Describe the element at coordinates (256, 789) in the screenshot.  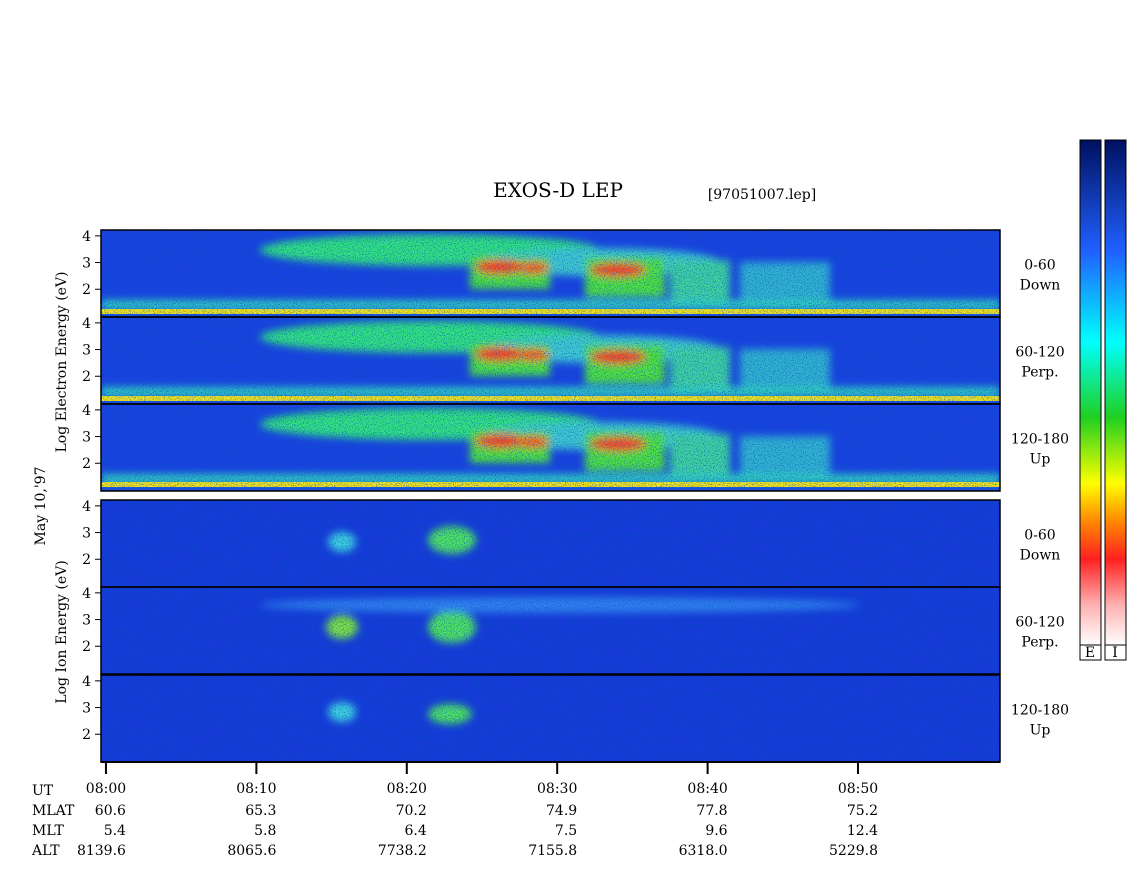
I see `x-tick-label: 08:10` at that location.